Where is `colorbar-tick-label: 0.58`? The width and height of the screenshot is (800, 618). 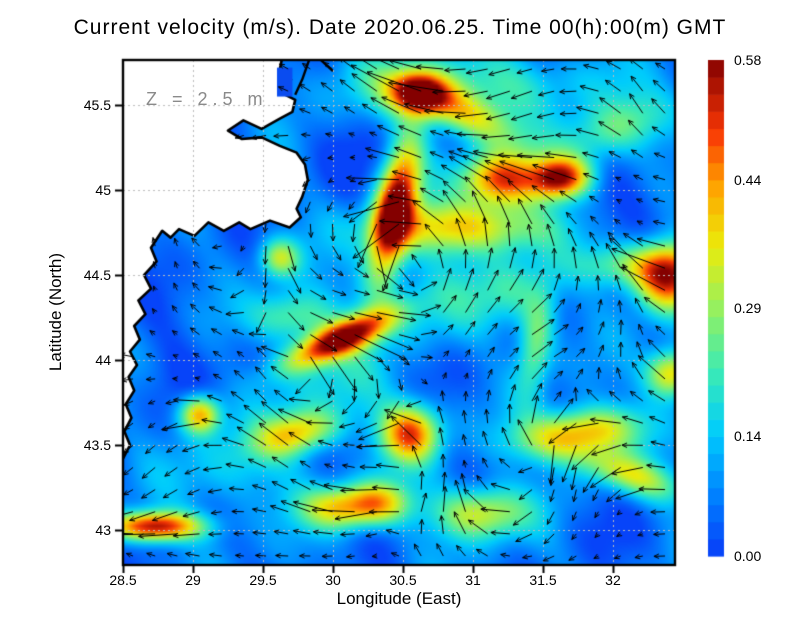
colorbar-tick-label: 0.58 is located at coordinates (748, 60).